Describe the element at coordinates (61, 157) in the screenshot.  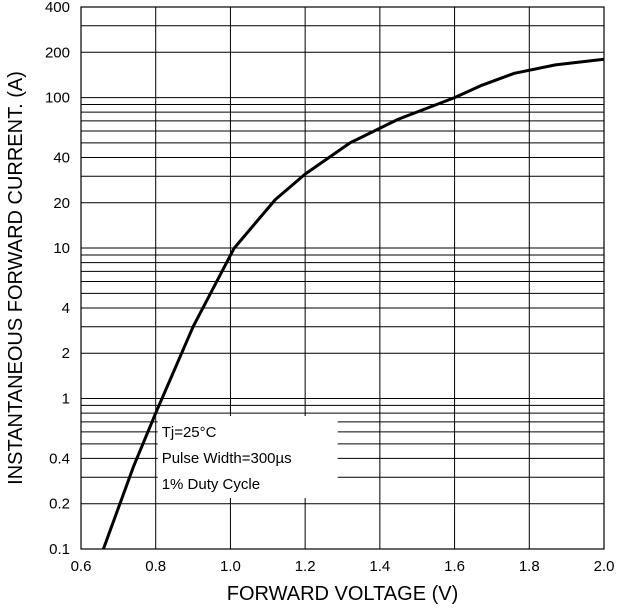
I see `y-tick-label: 40` at that location.